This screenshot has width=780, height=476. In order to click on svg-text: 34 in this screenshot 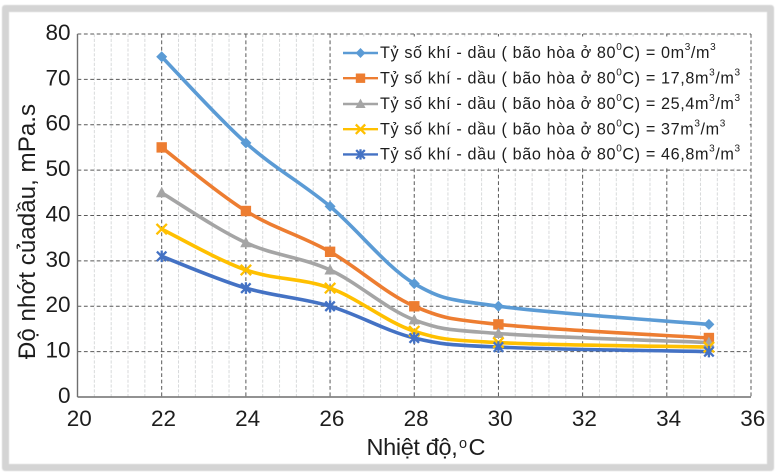, I will do `click(668, 418)`.